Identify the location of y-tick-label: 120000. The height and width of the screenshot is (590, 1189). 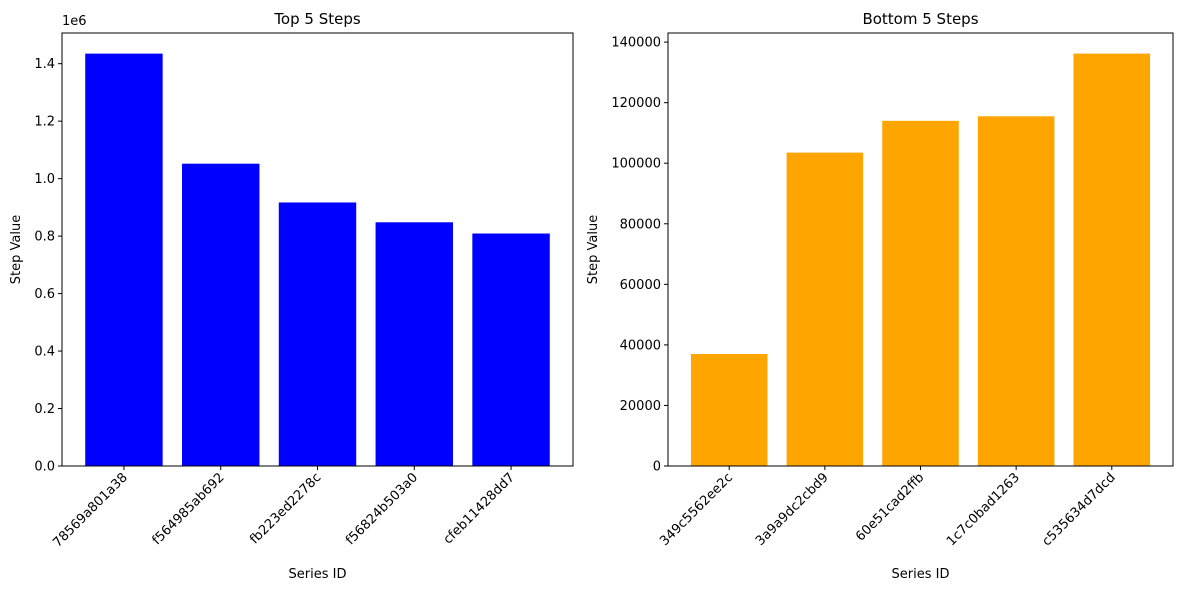
(636, 103).